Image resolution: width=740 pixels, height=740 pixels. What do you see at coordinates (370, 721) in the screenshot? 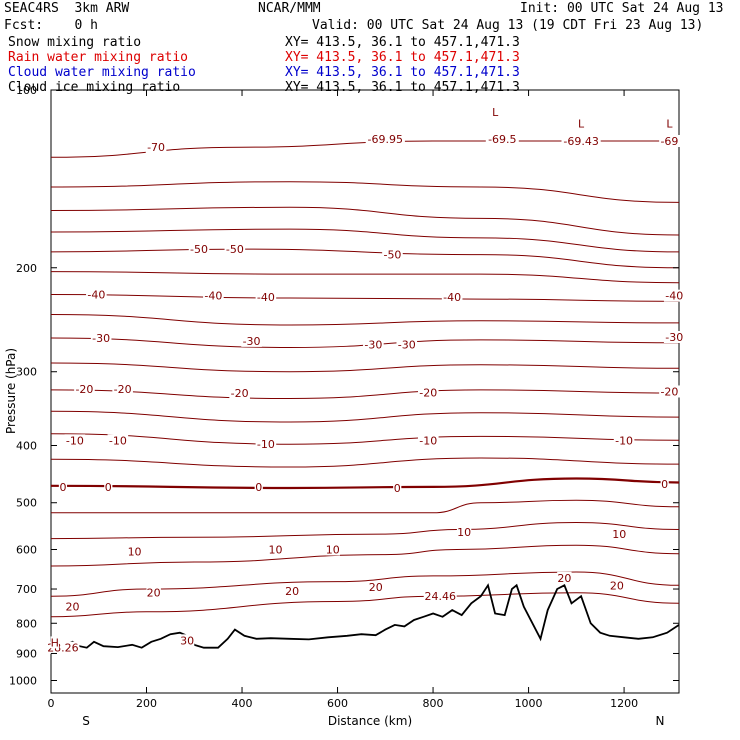
I see `x-axis-label: Distance (km)` at bounding box center [370, 721].